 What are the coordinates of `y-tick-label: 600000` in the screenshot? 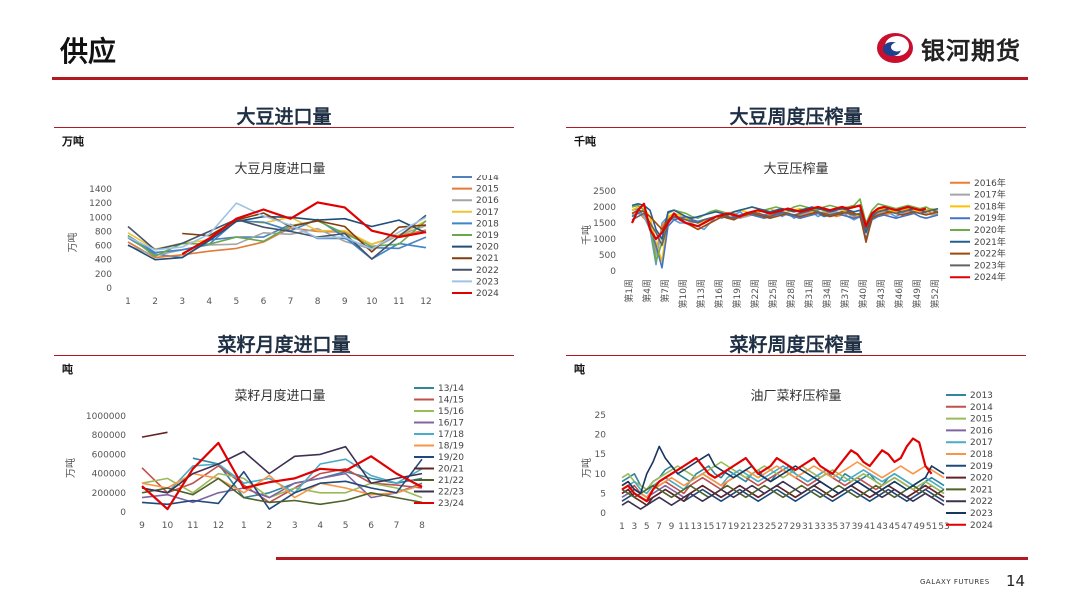 It's located at (109, 455).